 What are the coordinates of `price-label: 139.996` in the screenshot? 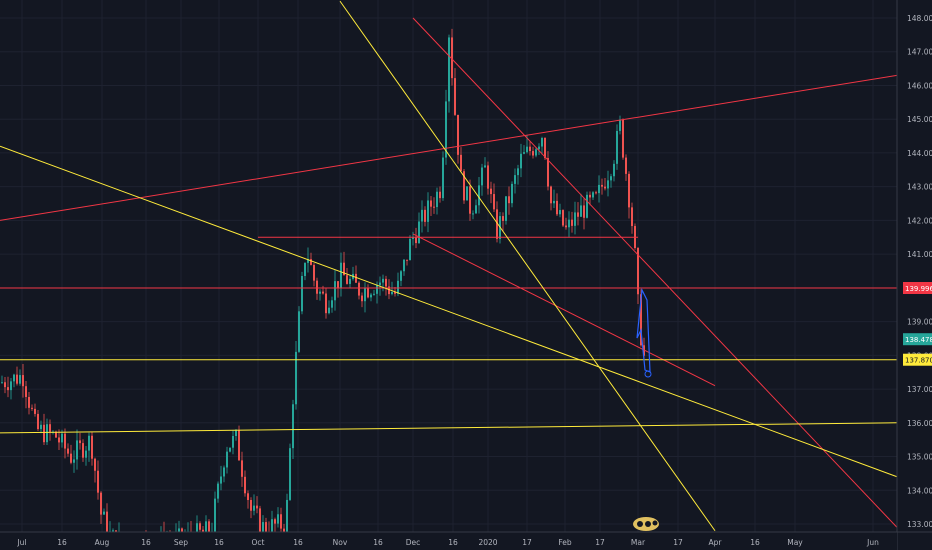 It's located at (917, 288).